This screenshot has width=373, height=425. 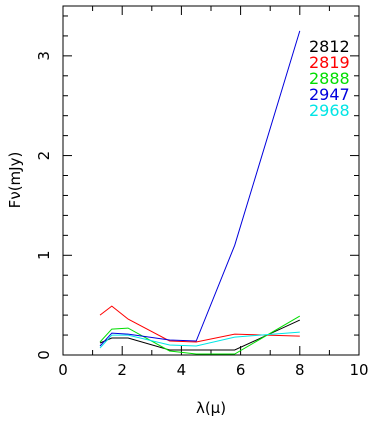 I want to click on x-tick-label: 2, so click(x=122, y=370).